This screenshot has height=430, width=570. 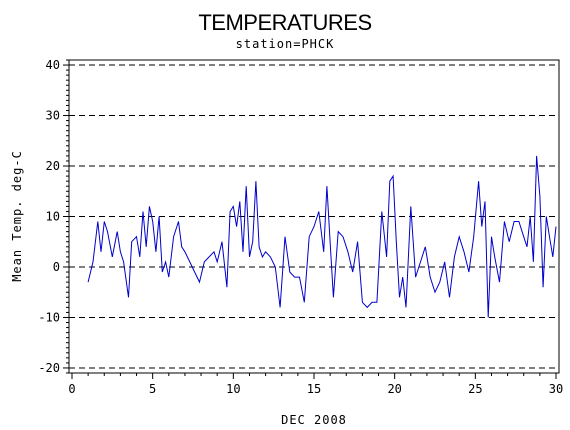 I want to click on y-tick-label: 10, so click(x=53, y=217).